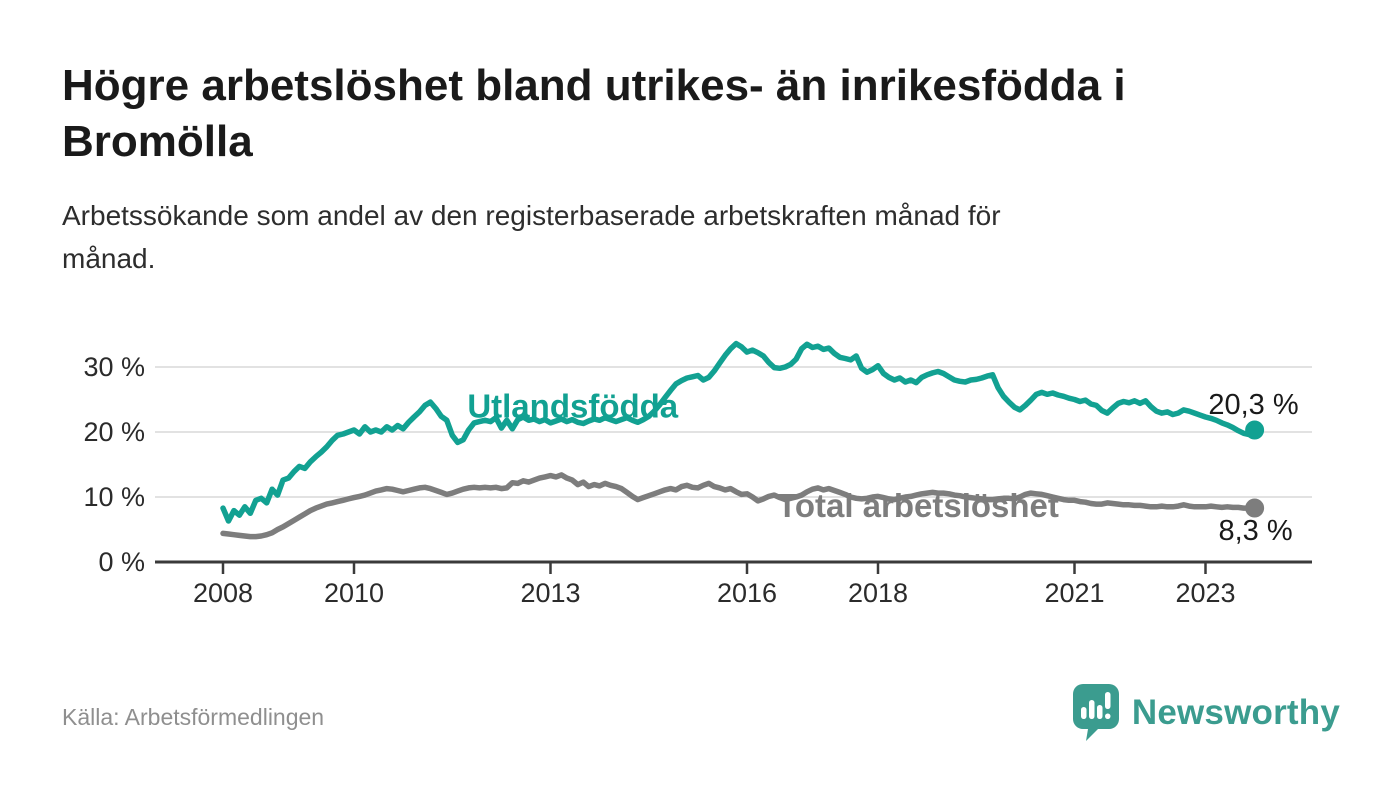 Image resolution: width=1400 pixels, height=794 pixels. Describe the element at coordinates (114, 497) in the screenshot. I see `y-tick-label-10: 10 %` at that location.